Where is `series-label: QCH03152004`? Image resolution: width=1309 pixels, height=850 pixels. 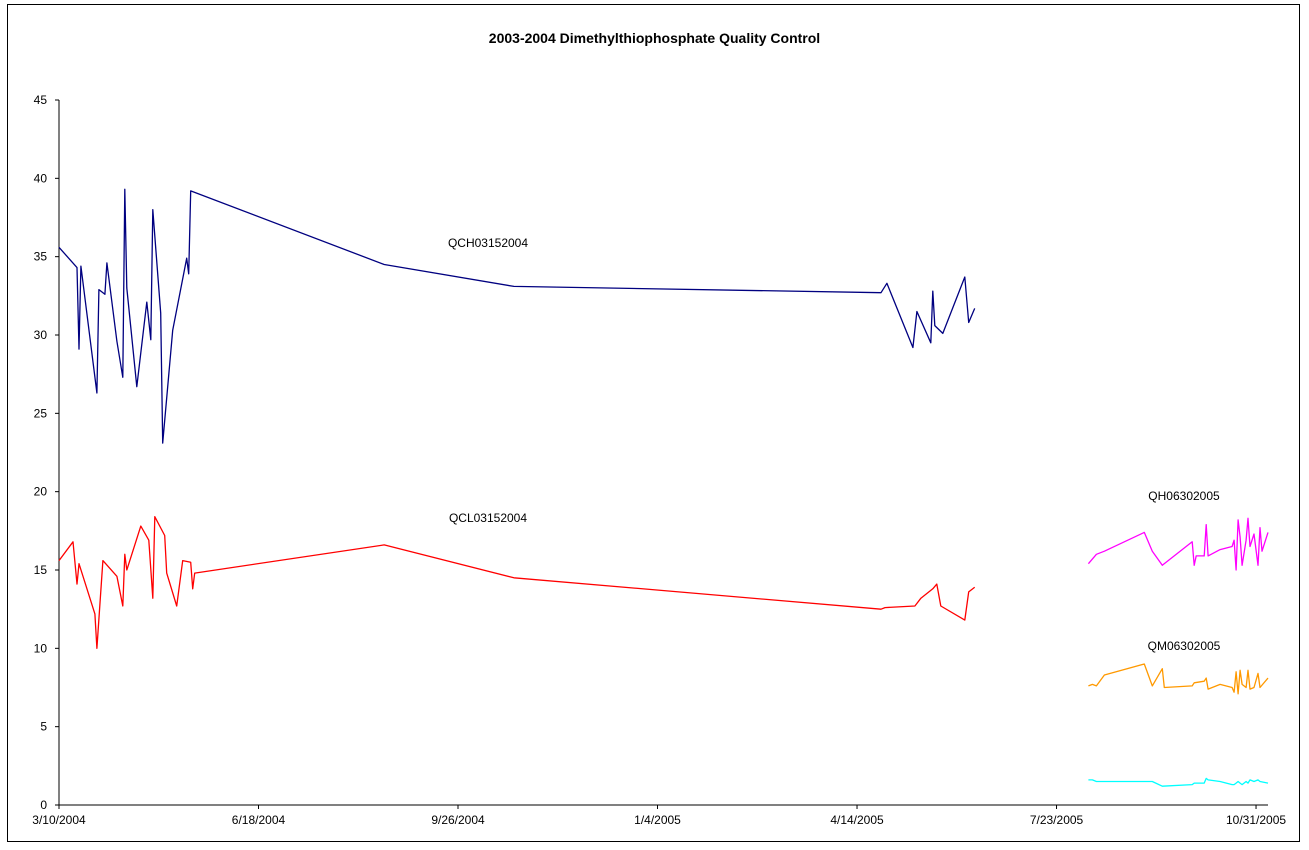
series-label: QCH03152004 is located at coordinates (488, 243).